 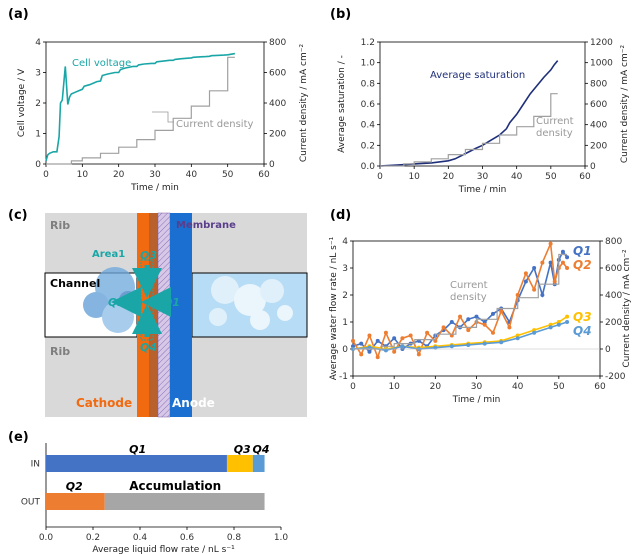 What do you see at coordinates (116, 302) in the screenshot?
I see `q2-label: Q2` at bounding box center [116, 302].